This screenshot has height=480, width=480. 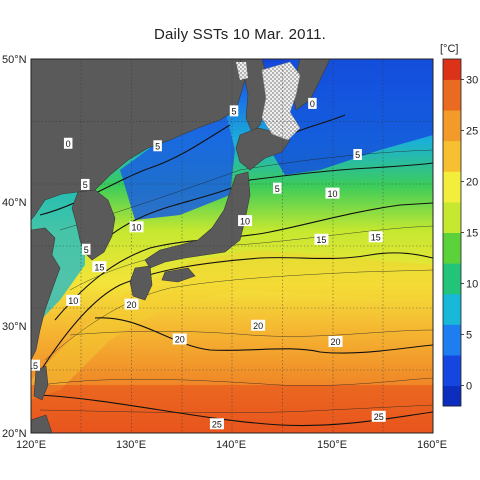 What do you see at coordinates (469, 336) in the screenshot?
I see `colorbar-tick-label: 5` at bounding box center [469, 336].